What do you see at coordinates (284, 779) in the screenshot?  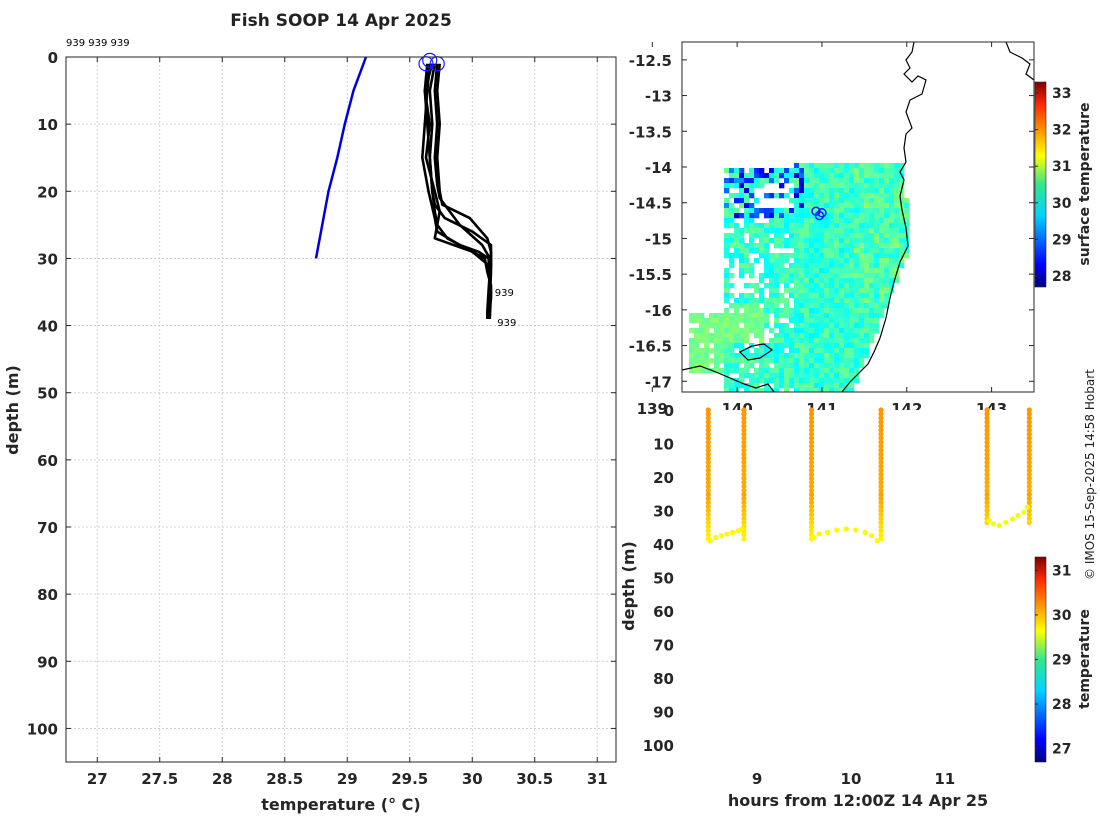 I see `profile-x-tick-label: 28.5` at bounding box center [284, 779].